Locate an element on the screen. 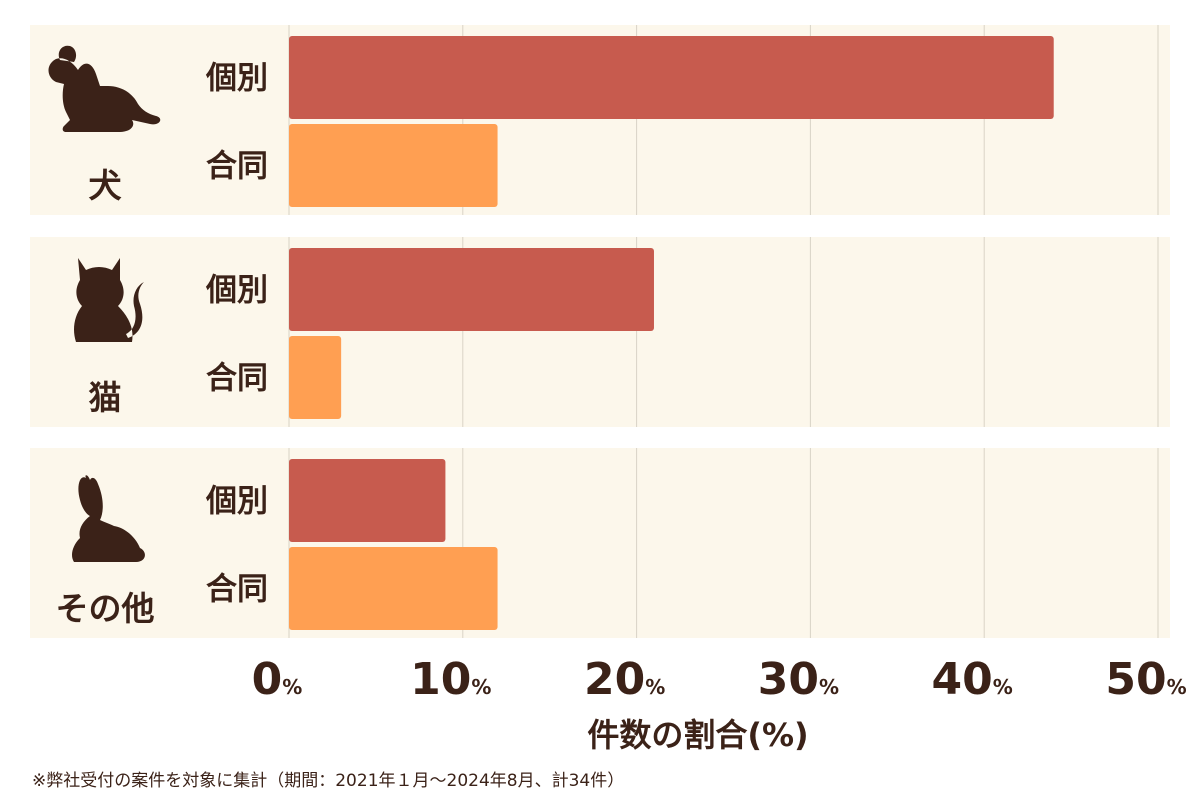  x-tick-label: 50% is located at coordinates (1145, 679).